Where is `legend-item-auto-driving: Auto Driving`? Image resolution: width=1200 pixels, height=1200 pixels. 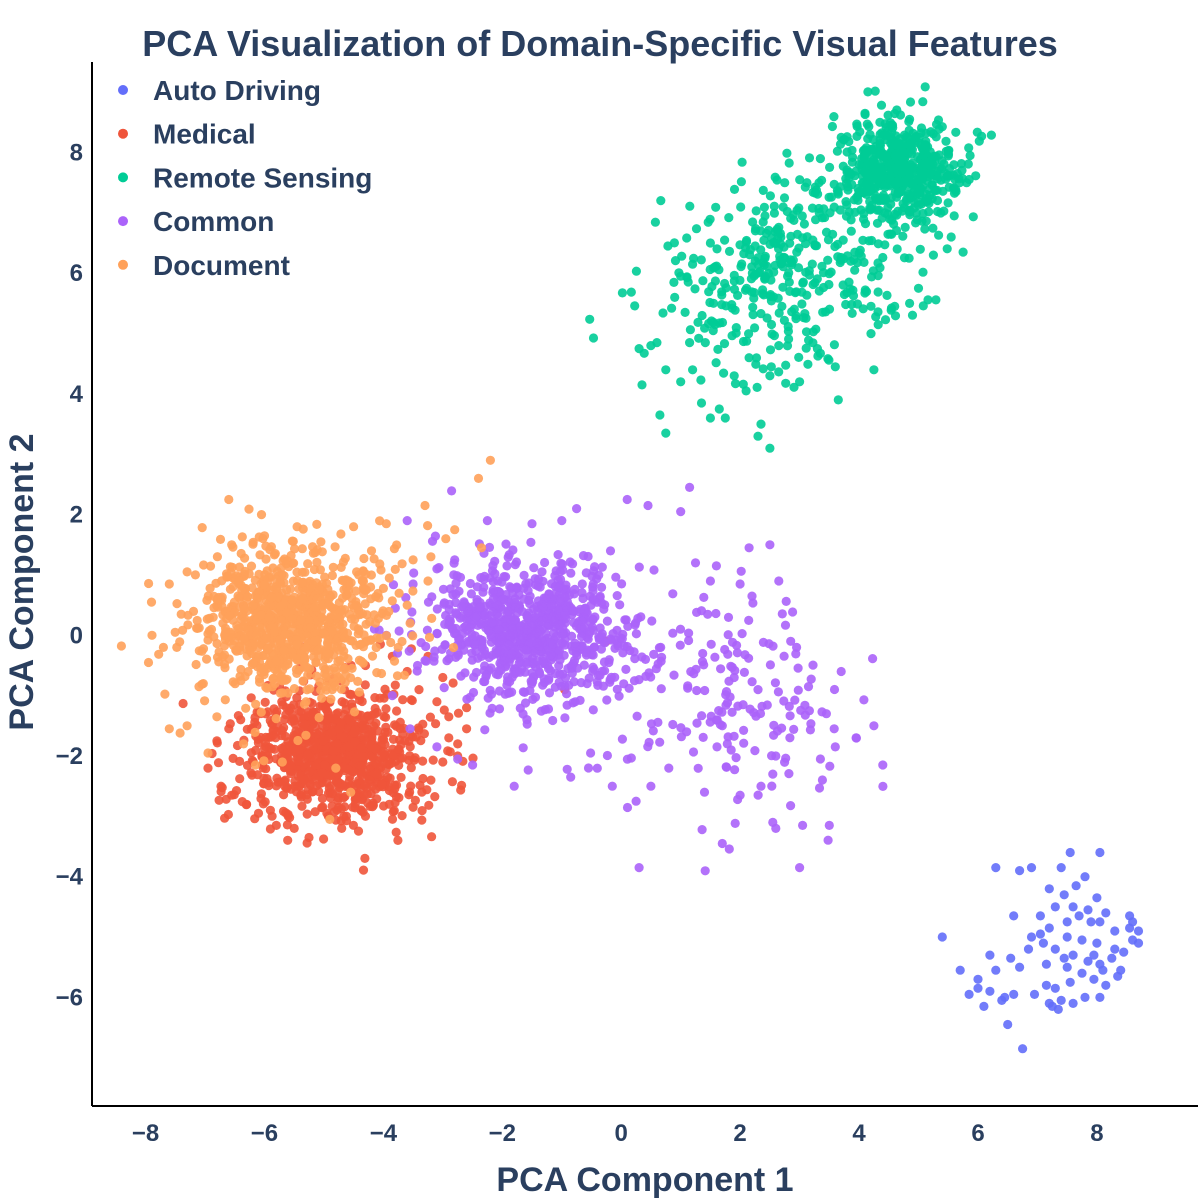 legend-item-auto-driving: Auto Driving is located at coordinates (219, 90).